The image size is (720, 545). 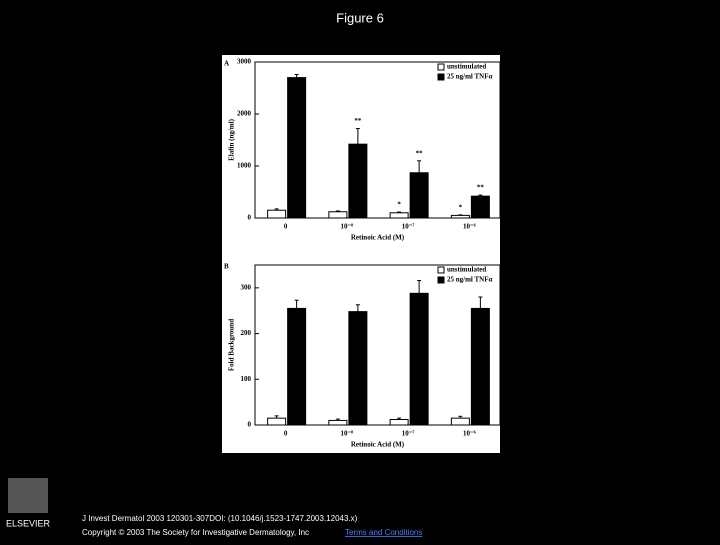 I want to click on slide-title: Figure 6, so click(x=360, y=17).